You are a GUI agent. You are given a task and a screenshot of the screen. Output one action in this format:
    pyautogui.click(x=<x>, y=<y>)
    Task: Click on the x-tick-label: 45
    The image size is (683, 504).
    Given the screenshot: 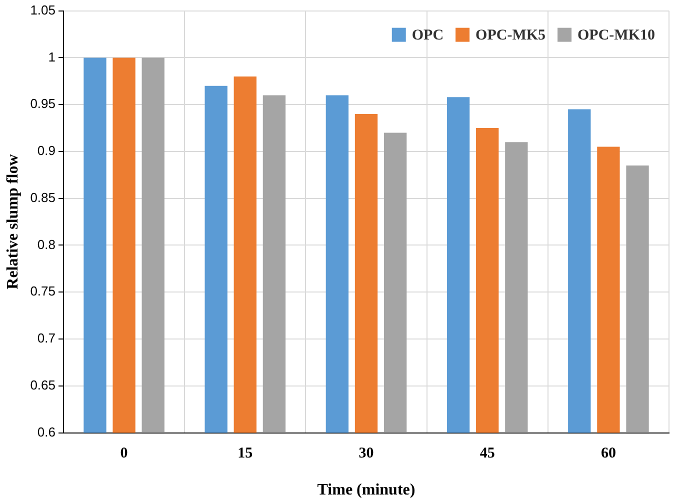 What is the action you would take?
    pyautogui.click(x=487, y=454)
    